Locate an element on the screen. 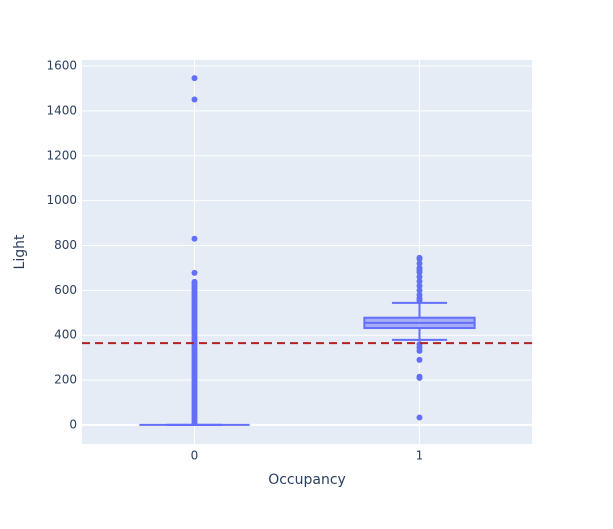  y-tick-label: 200 is located at coordinates (65, 380).